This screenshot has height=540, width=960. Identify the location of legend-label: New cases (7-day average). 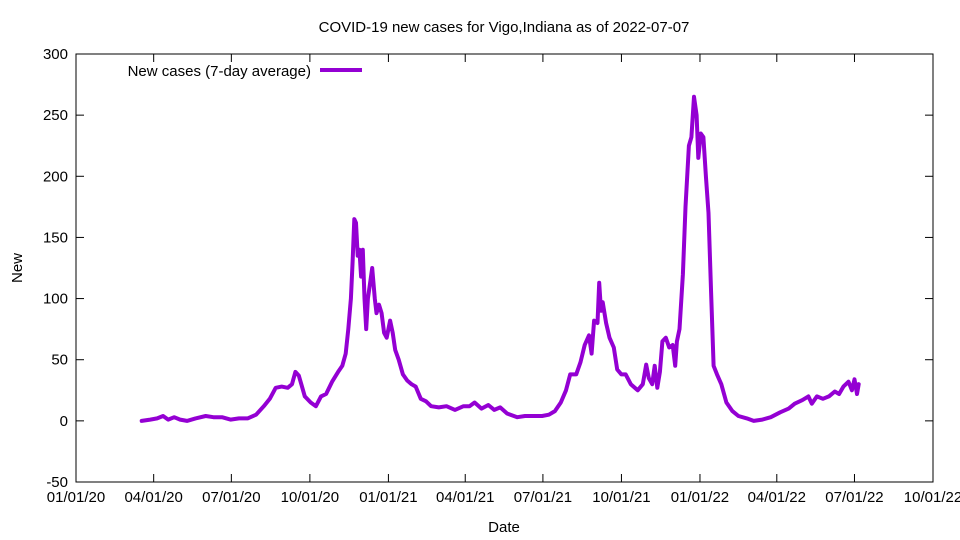
(219, 71).